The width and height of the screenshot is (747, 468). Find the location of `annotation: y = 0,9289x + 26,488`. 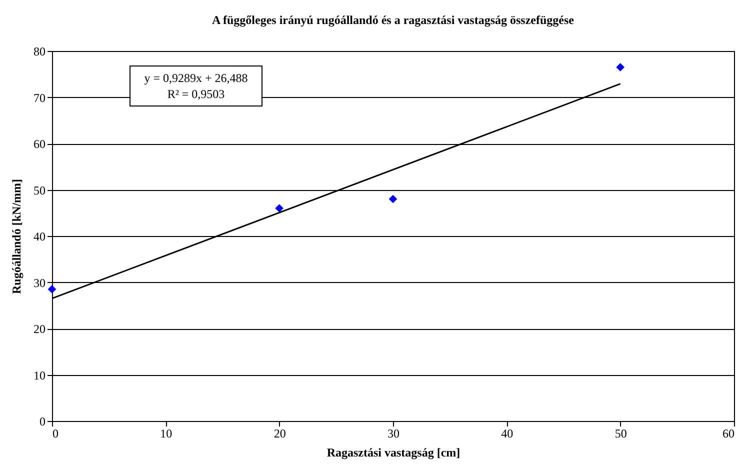

annotation: y = 0,9289x + 26,488 is located at coordinates (196, 78).